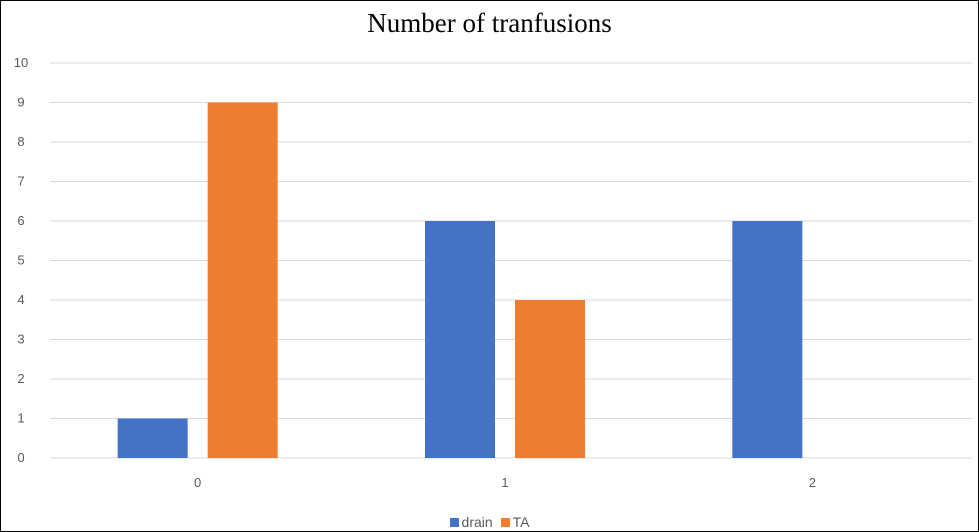  I want to click on y-tick-label-2: 2, so click(20, 378).